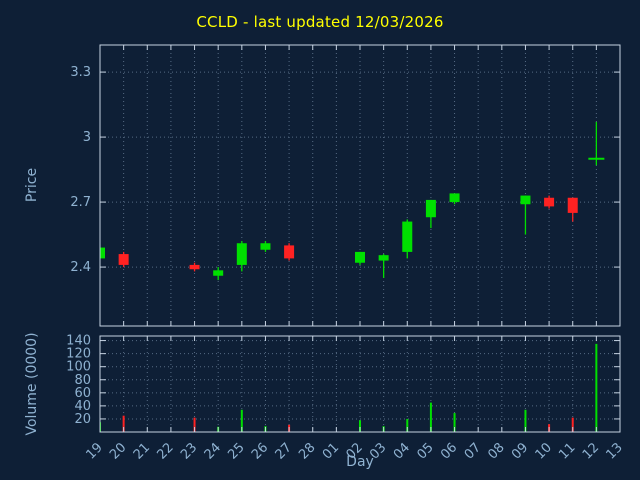 This screenshot has height=480, width=640. I want to click on x-tick-label: 13, so click(615, 451).